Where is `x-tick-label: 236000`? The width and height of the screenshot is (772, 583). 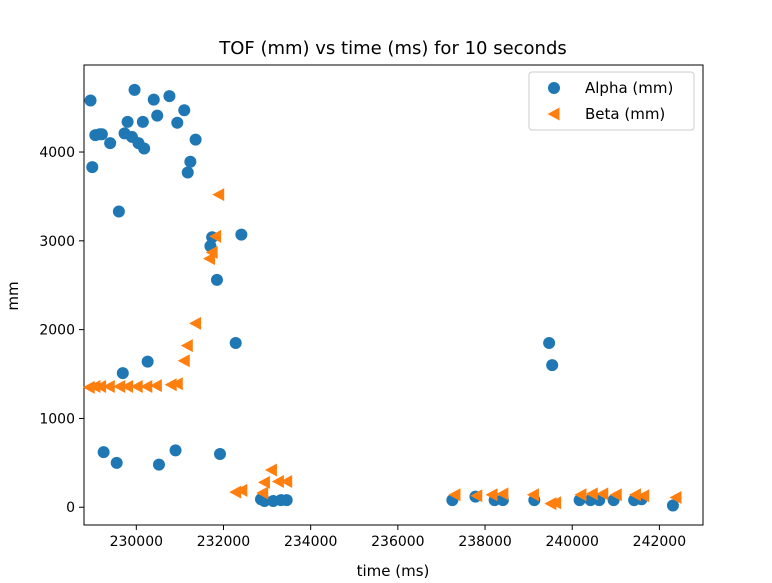 x-tick-label: 236000 is located at coordinates (397, 542).